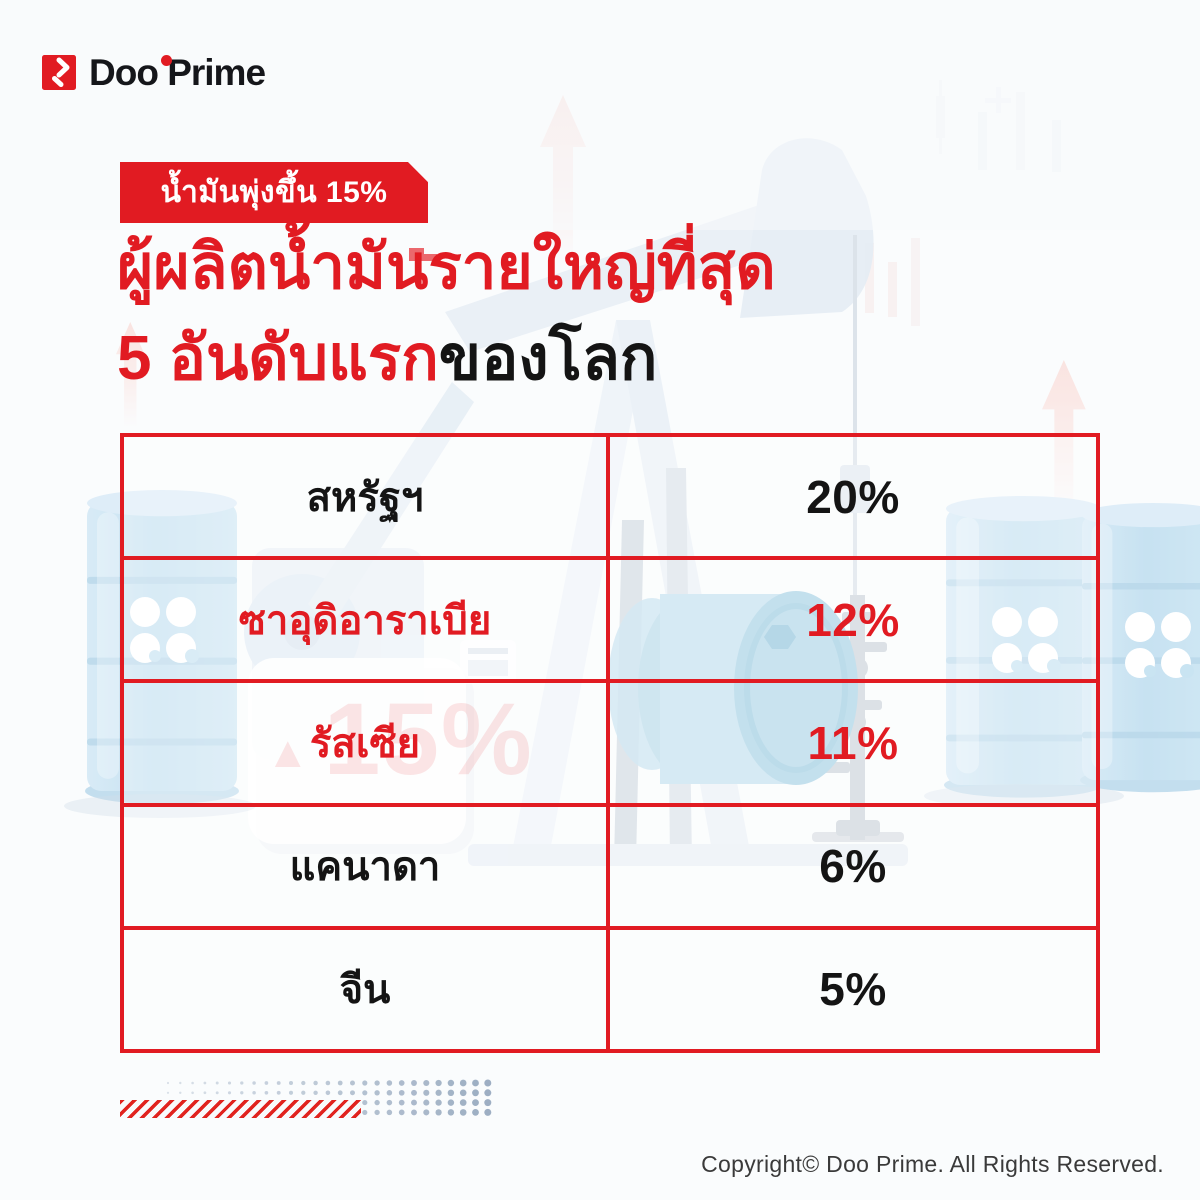 This screenshot has width=1200, height=1200. What do you see at coordinates (853, 497) in the screenshot?
I see `producer-share-cell: 20%` at bounding box center [853, 497].